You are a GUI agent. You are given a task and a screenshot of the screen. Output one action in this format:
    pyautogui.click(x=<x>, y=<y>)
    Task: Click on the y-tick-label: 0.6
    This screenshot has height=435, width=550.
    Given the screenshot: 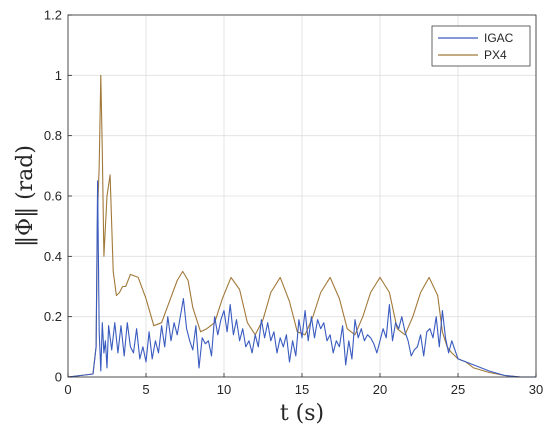 What is the action you would take?
    pyautogui.click(x=53, y=196)
    